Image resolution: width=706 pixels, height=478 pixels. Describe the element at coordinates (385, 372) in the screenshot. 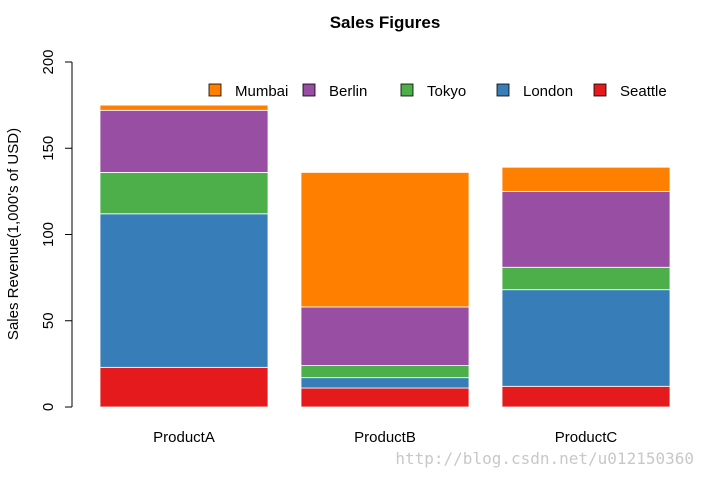

I see `bar-segment-productb-tokyo` at that location.